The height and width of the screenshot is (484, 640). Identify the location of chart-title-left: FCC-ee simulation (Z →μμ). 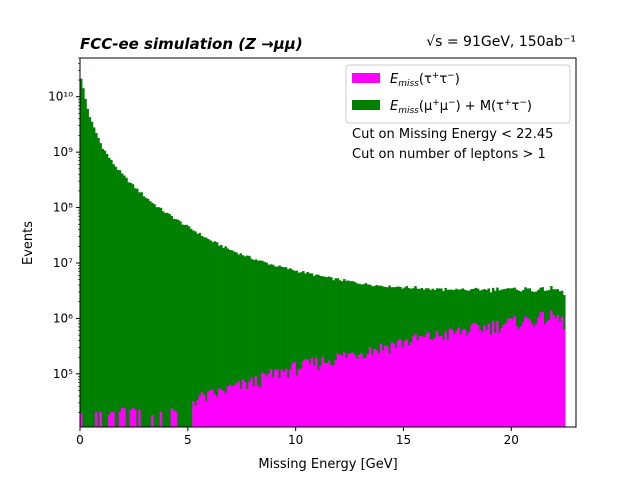
(191, 44).